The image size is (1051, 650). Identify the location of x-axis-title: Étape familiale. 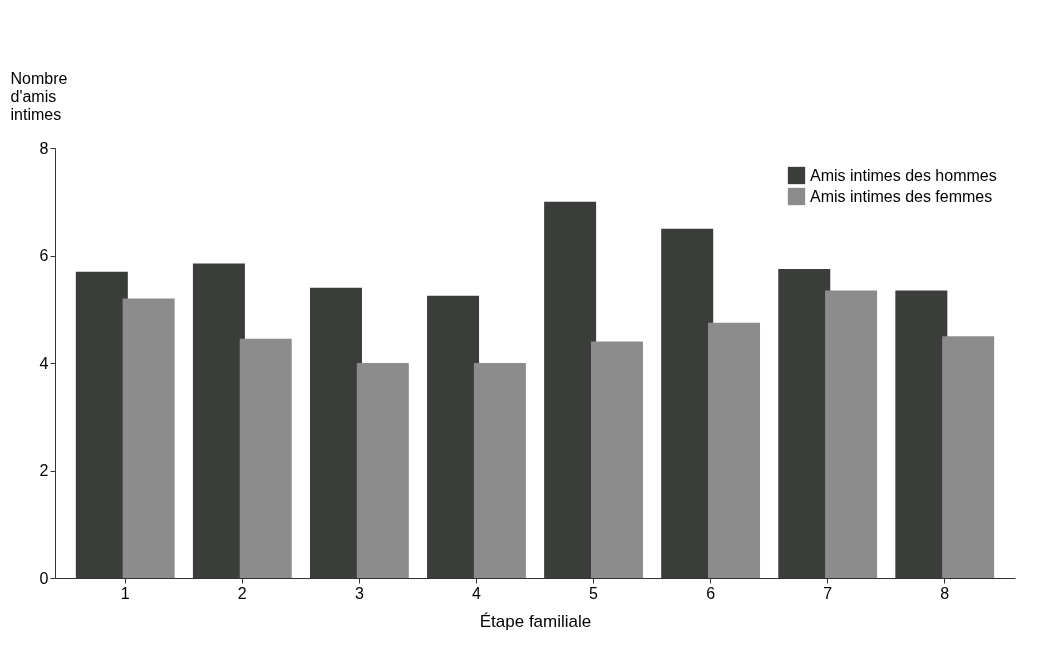
(535, 621).